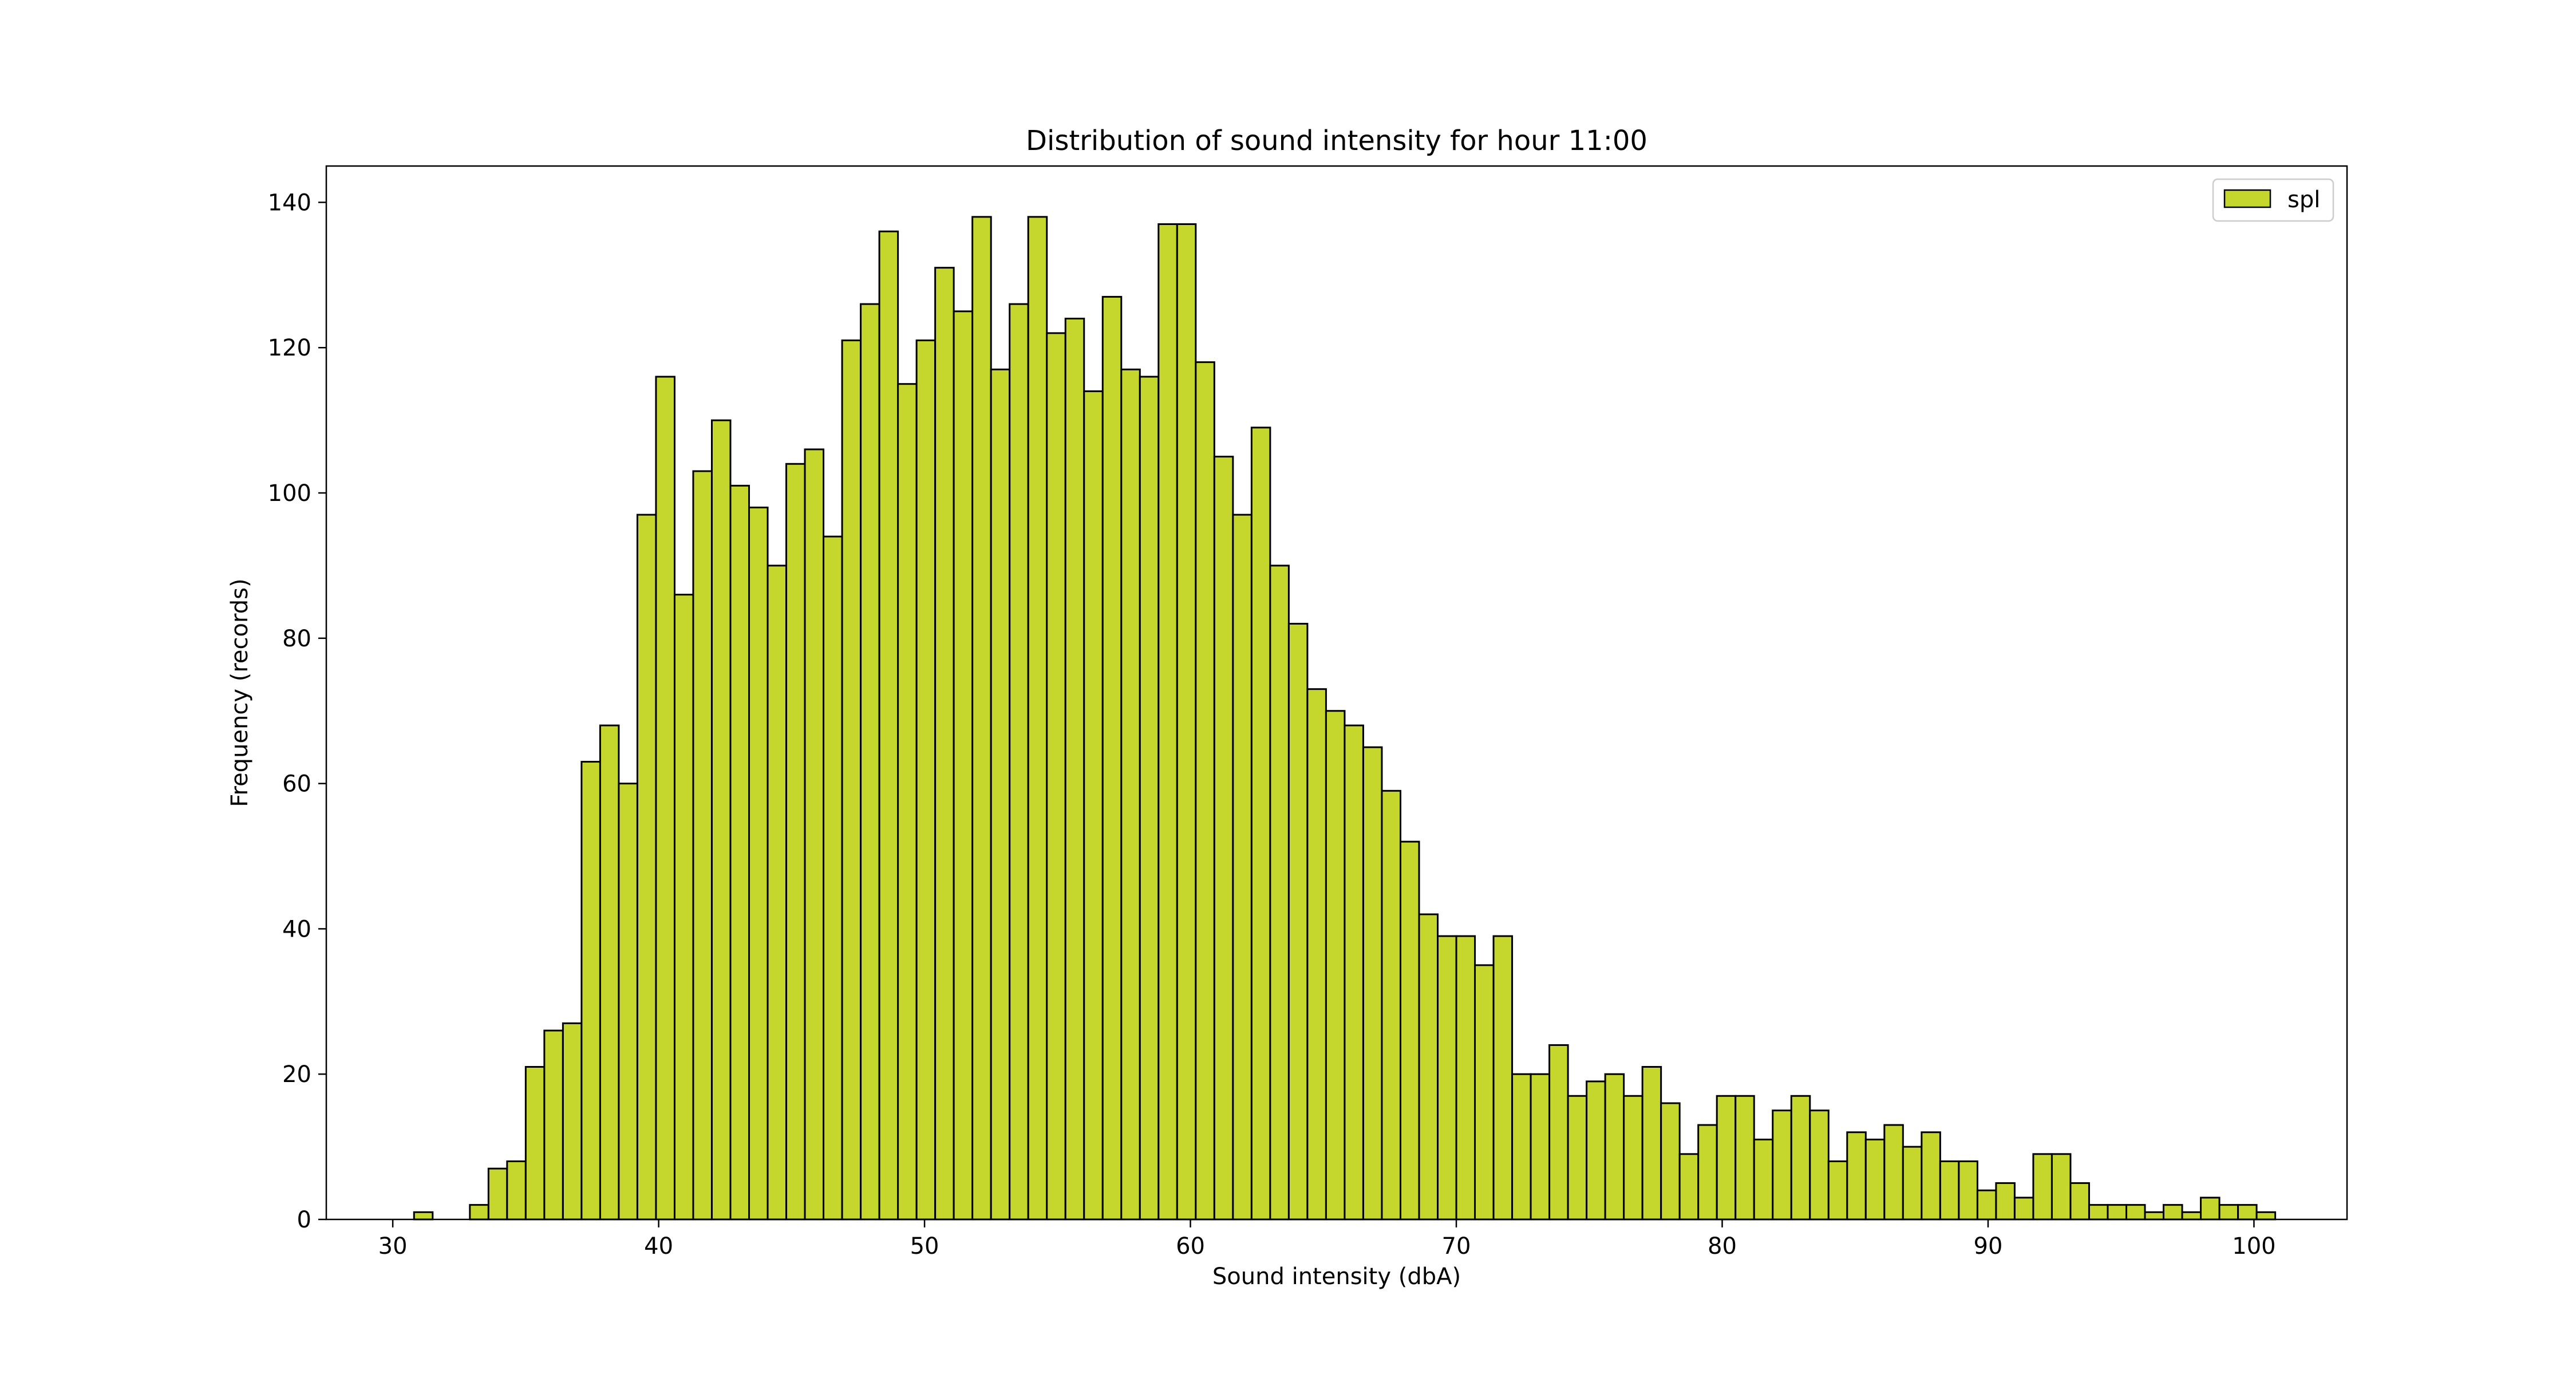 The height and width of the screenshot is (1374, 2576). What do you see at coordinates (1722, 1246) in the screenshot?
I see `x-tick-label: 80` at bounding box center [1722, 1246].